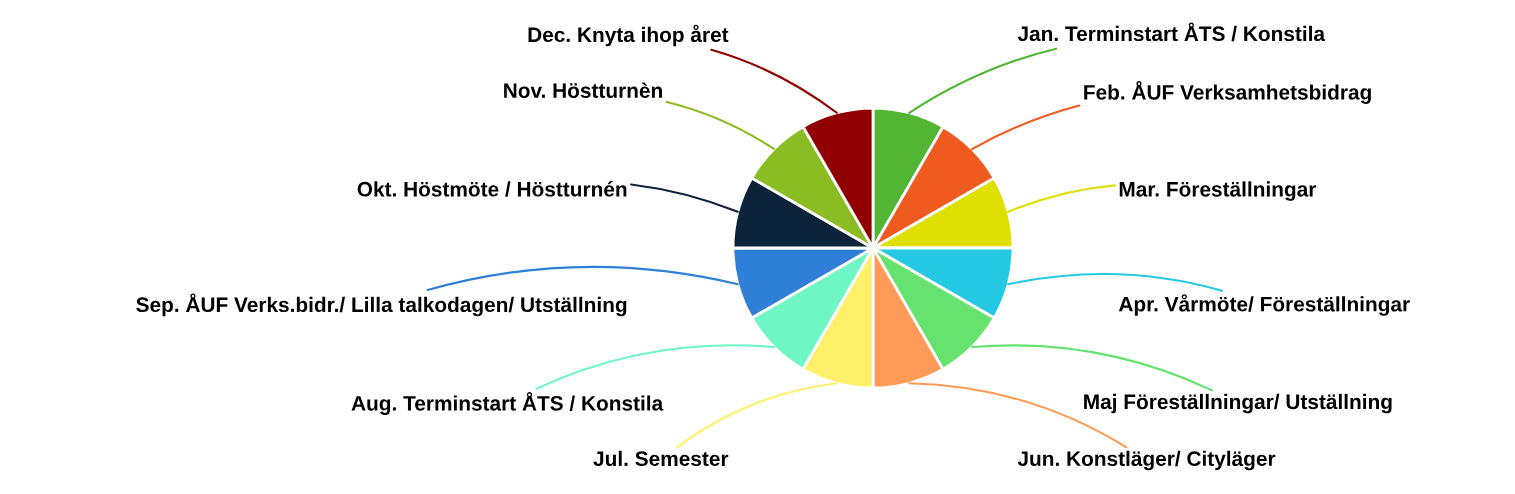 This screenshot has height=494, width=1515. I want to click on slice-label: Jul. Semester, so click(661, 458).